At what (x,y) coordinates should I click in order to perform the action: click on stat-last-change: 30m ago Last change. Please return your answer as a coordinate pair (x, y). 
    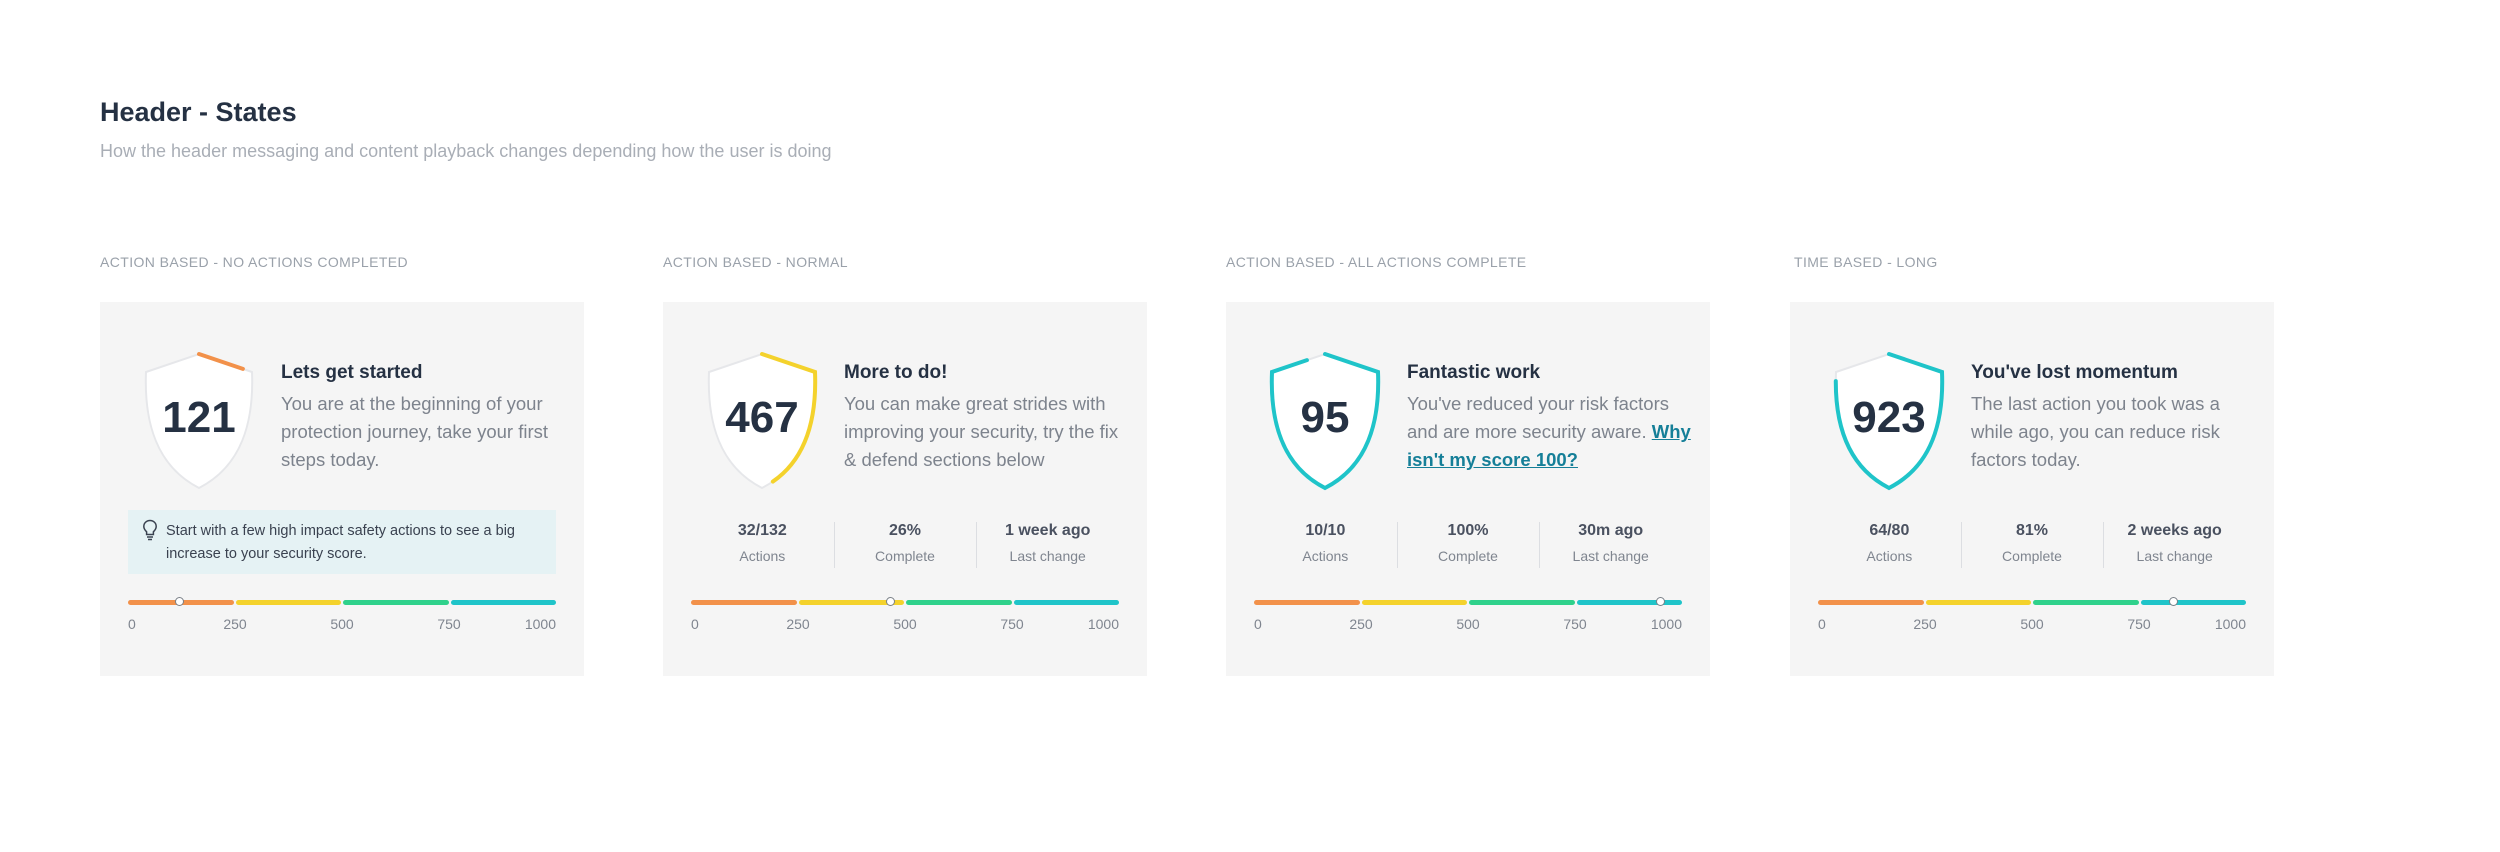
    Looking at the image, I should click on (1610, 546).